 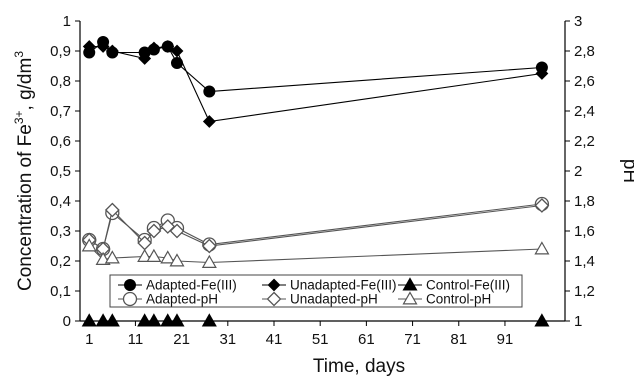 What do you see at coordinates (60, 171) in the screenshot?
I see `y-left-tick-label: 0,5` at bounding box center [60, 171].